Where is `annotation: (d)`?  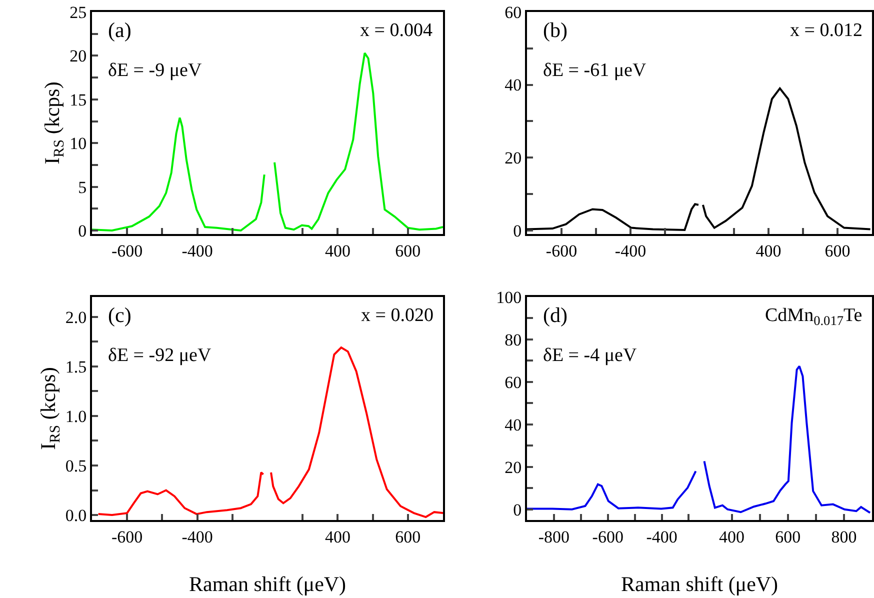 annotation: (d) is located at coordinates (555, 315).